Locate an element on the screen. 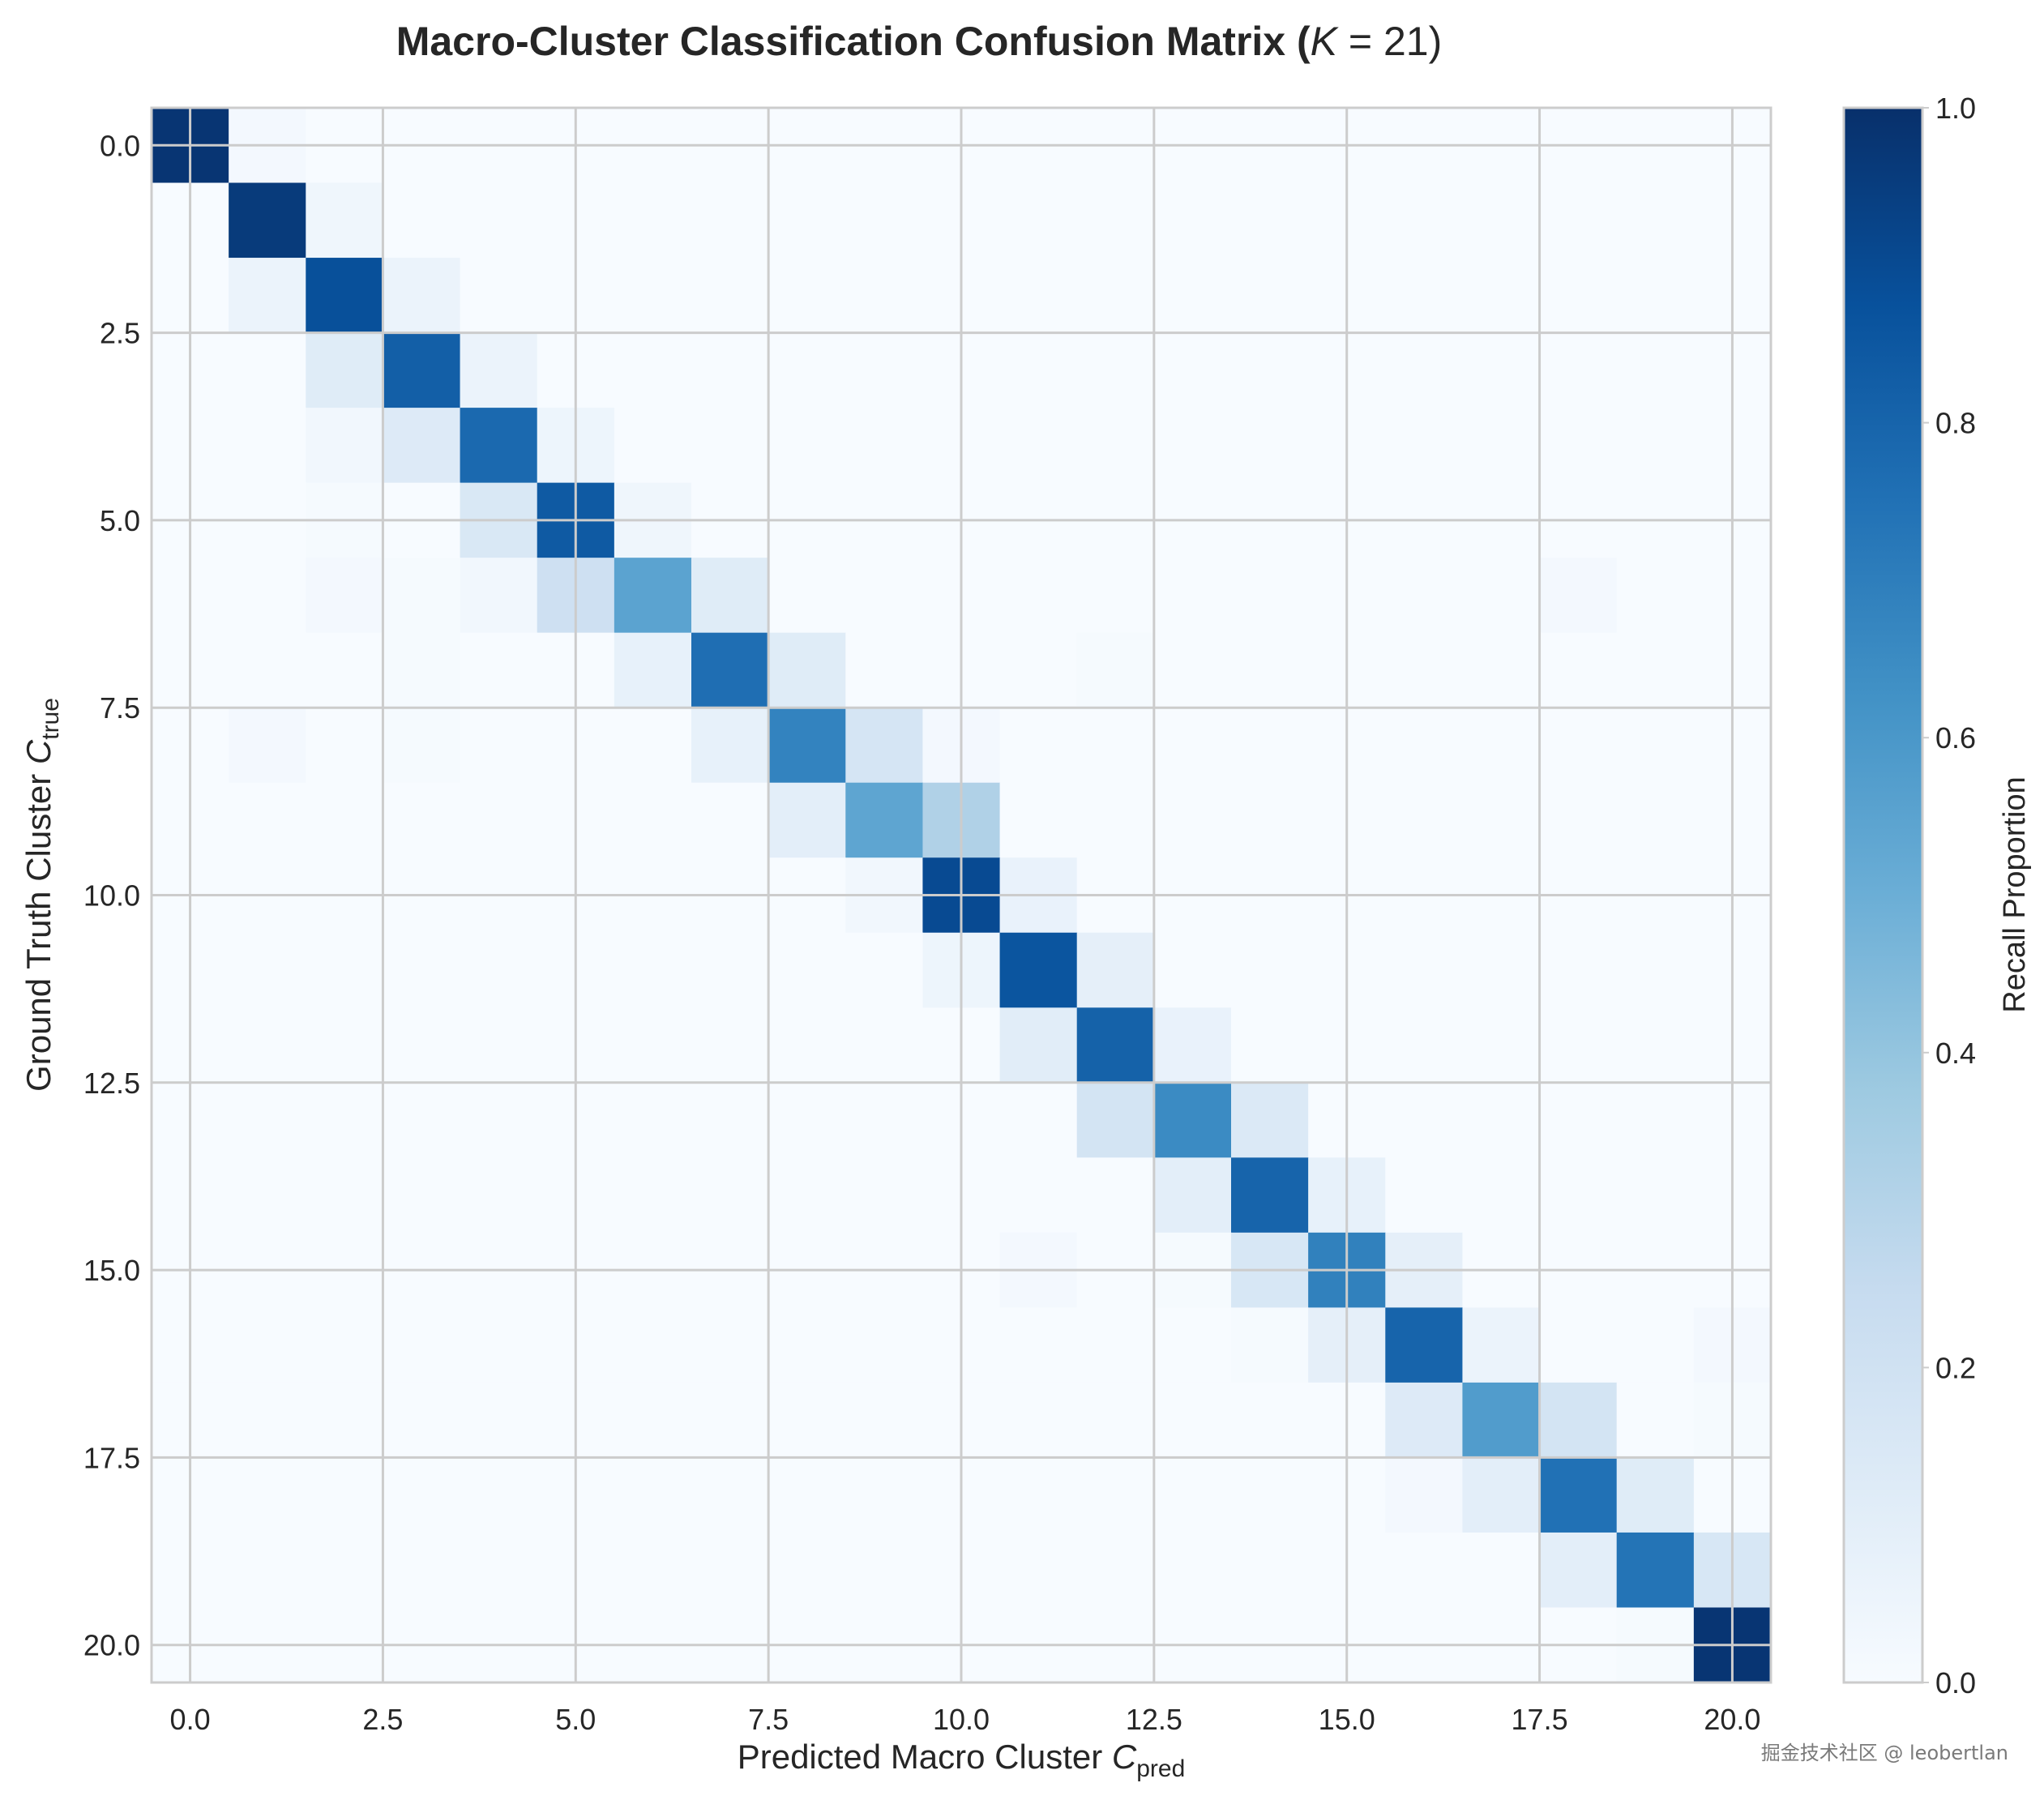 This screenshot has height=1800, width=2044. heatmap-cell-r13-c3 is located at coordinates (422, 1120).